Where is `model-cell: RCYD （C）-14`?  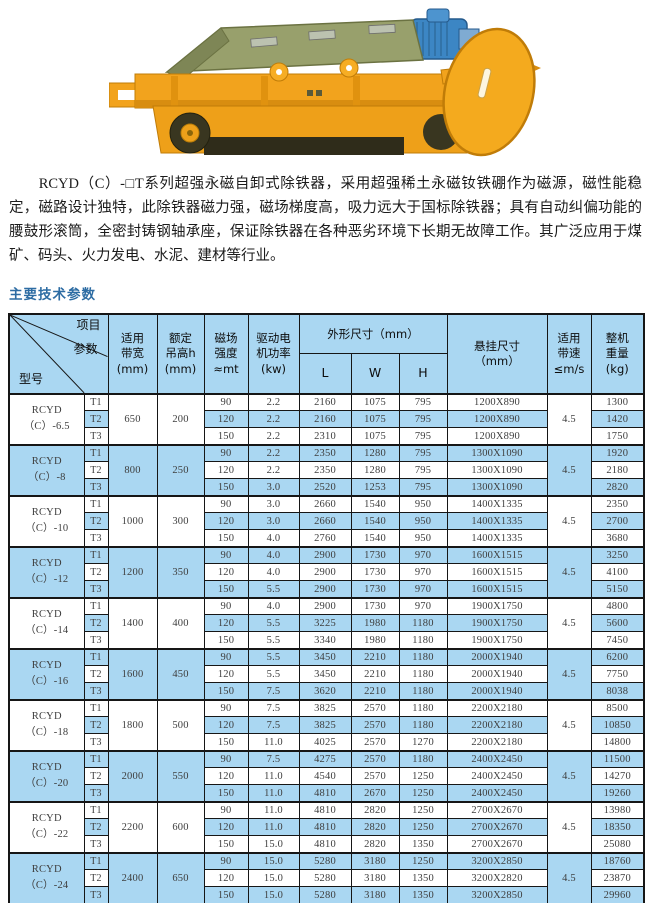 model-cell: RCYD （C）-14 is located at coordinates (46, 623).